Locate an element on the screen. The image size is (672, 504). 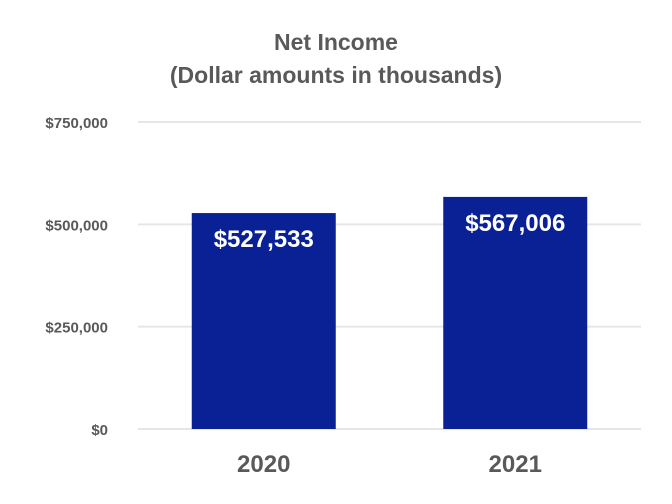
y-axis-tick-labels: $0 $250,000 $500,000 $750,000 is located at coordinates (76, 277).